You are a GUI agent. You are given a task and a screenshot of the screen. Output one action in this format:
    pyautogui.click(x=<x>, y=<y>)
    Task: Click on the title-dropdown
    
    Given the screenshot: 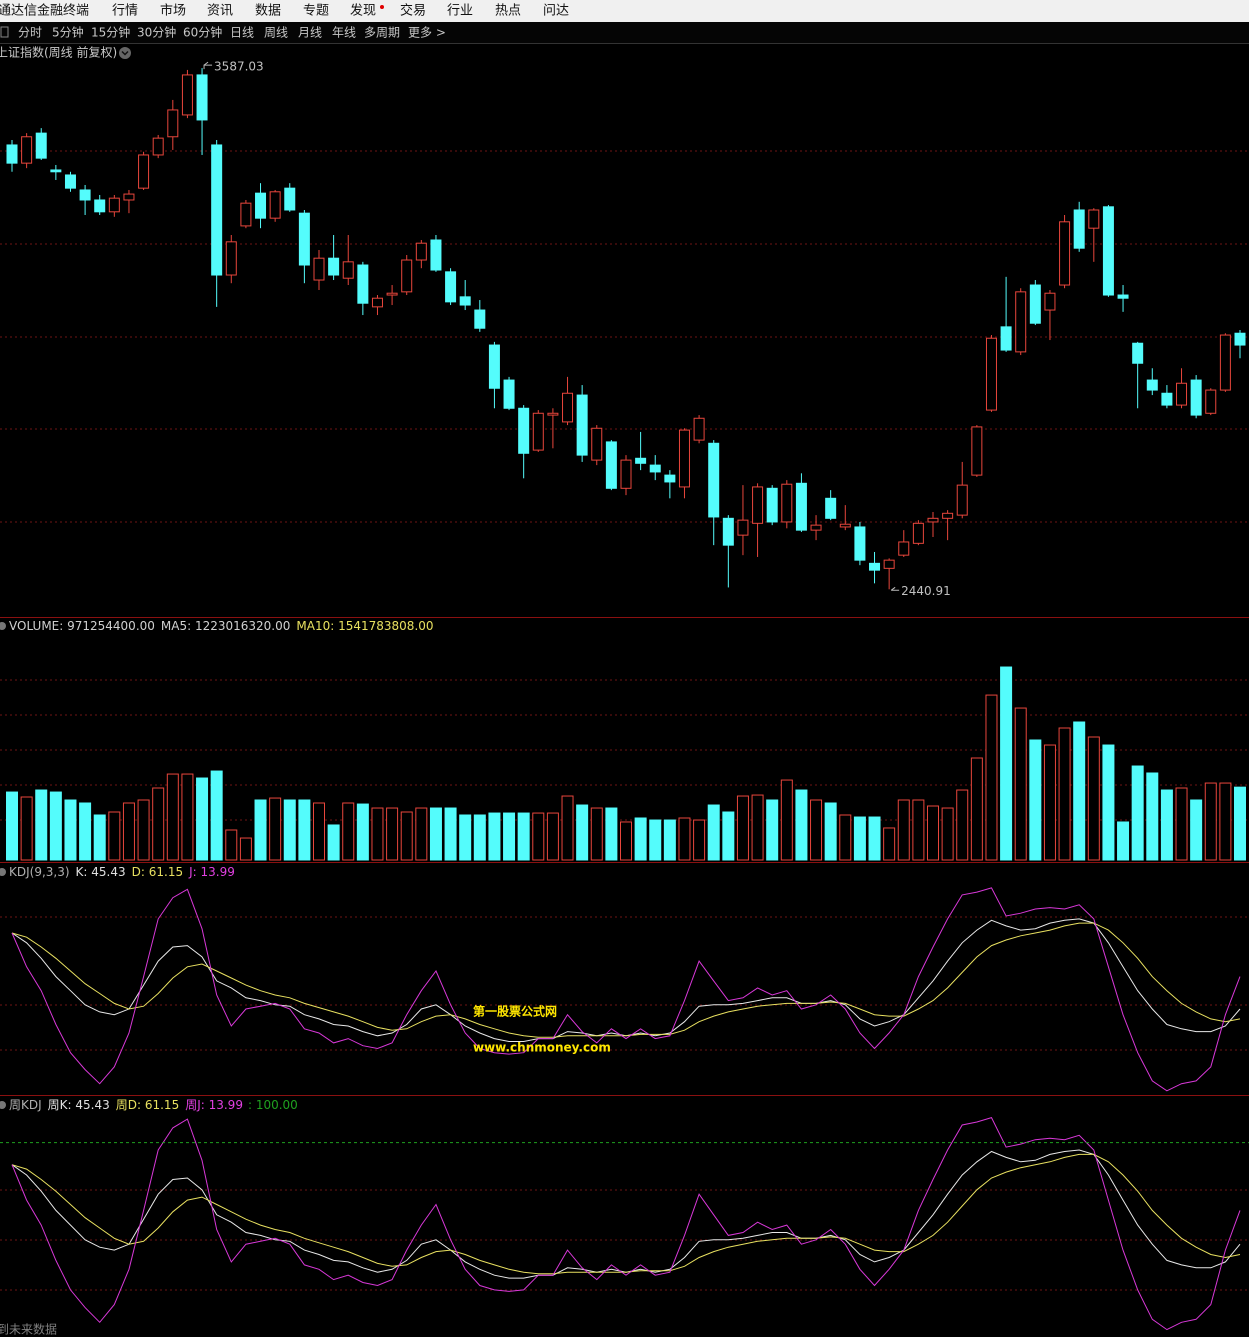 What is the action you would take?
    pyautogui.click(x=125, y=53)
    